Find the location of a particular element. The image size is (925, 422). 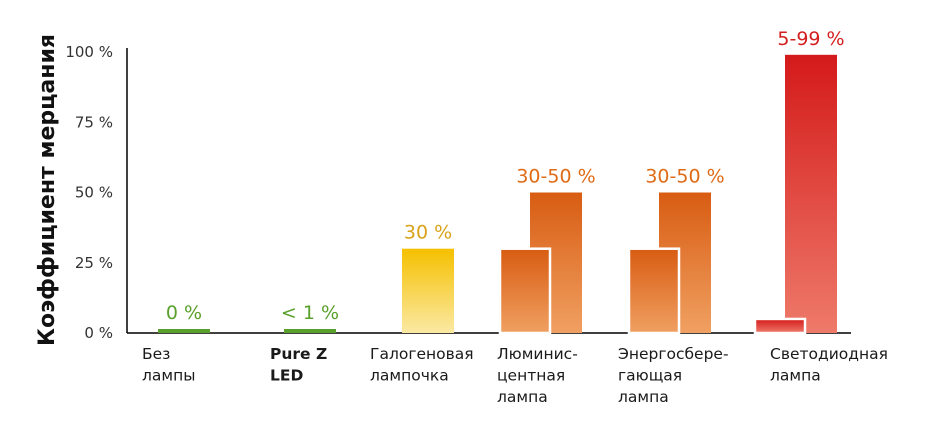

category-label: Без is located at coordinates (156, 354).